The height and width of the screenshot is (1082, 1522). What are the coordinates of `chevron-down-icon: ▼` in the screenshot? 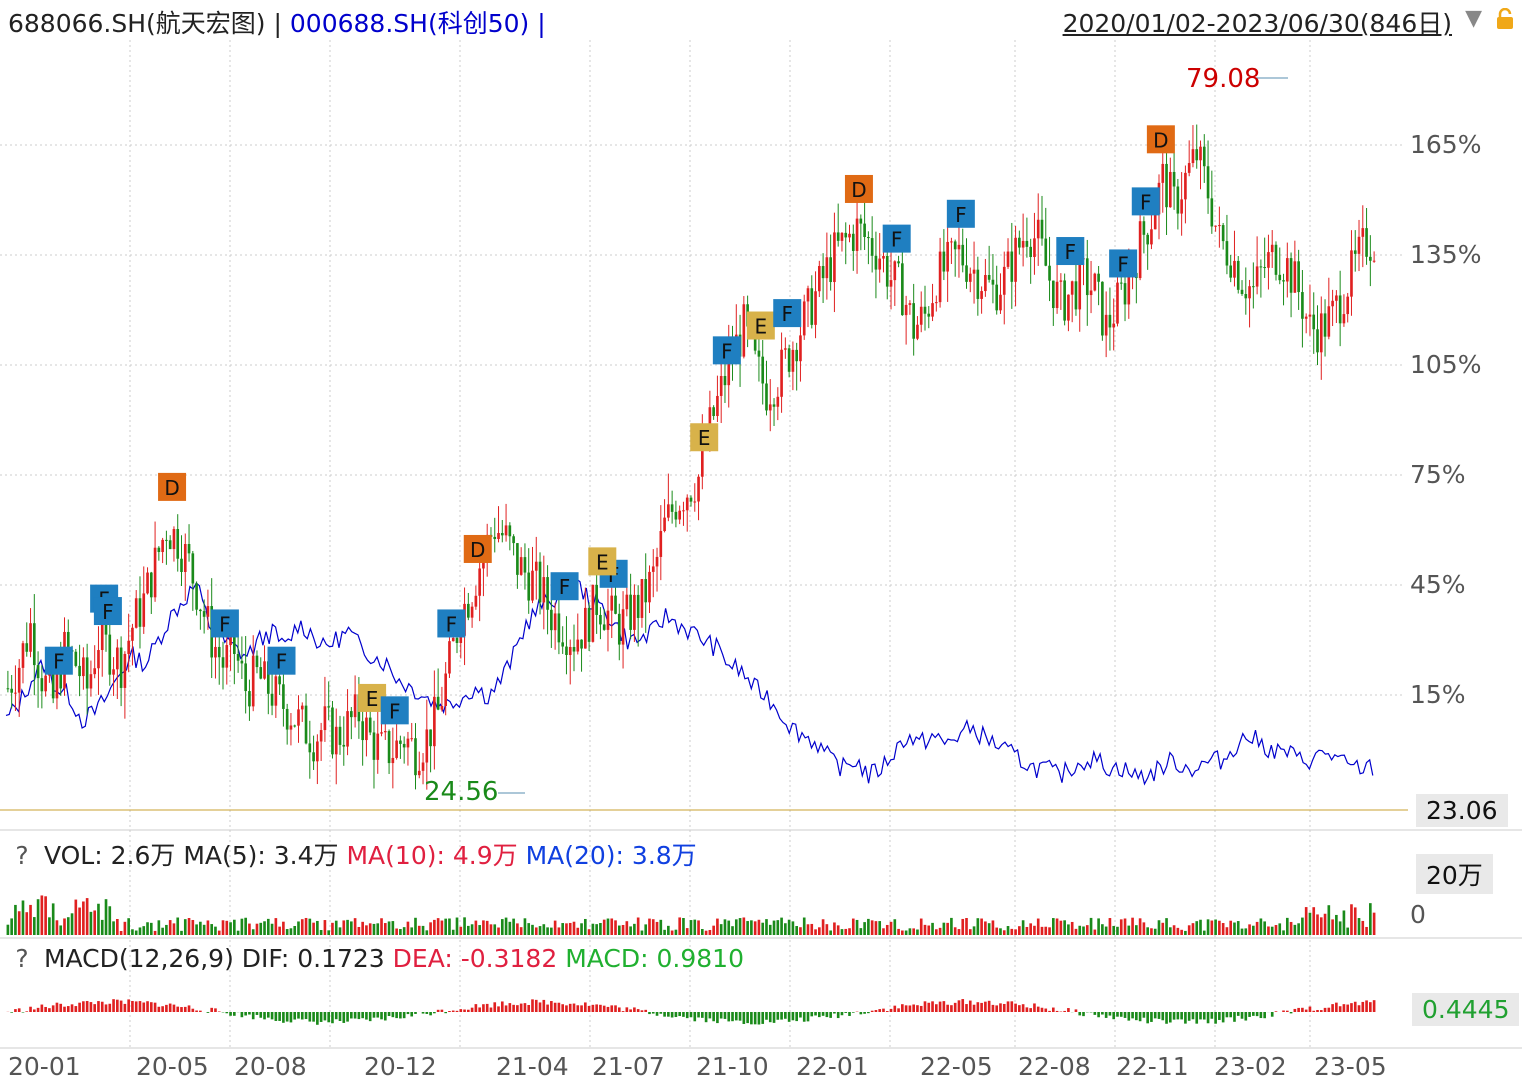 It's located at (1473, 18).